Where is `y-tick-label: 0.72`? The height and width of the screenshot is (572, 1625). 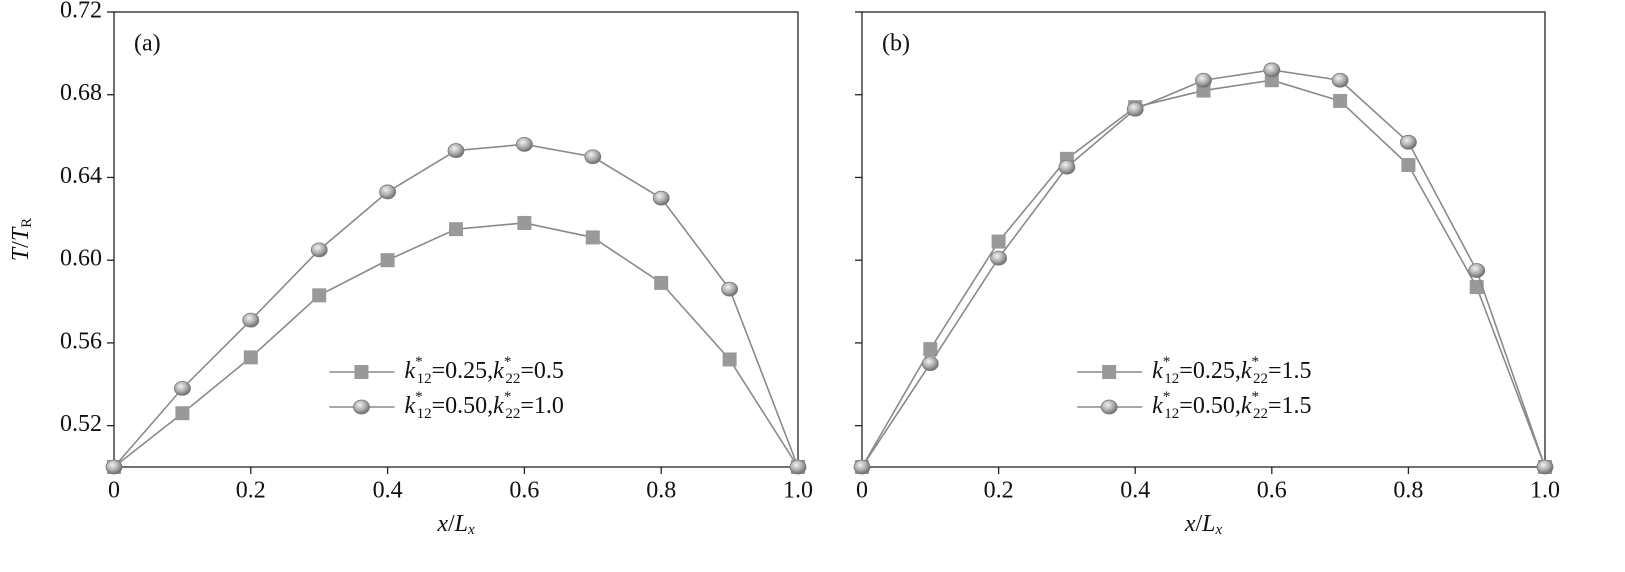
y-tick-label: 0.72 is located at coordinates (81, 12).